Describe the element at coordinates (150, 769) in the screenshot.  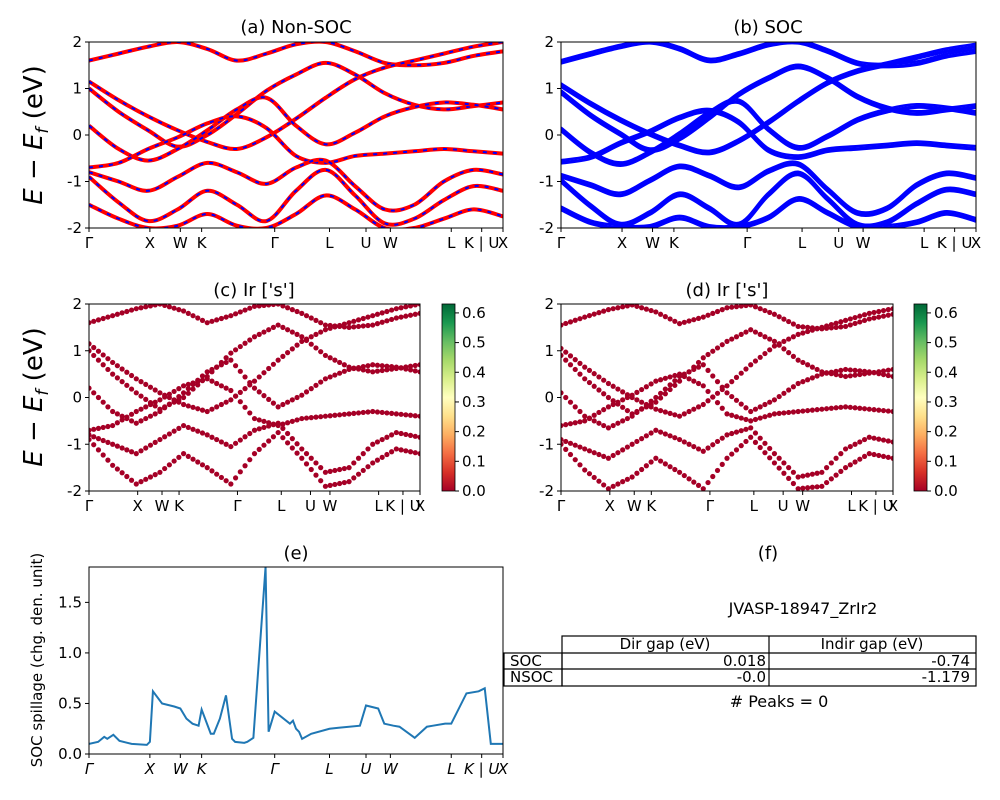
I see `x-tick-label: X` at that location.